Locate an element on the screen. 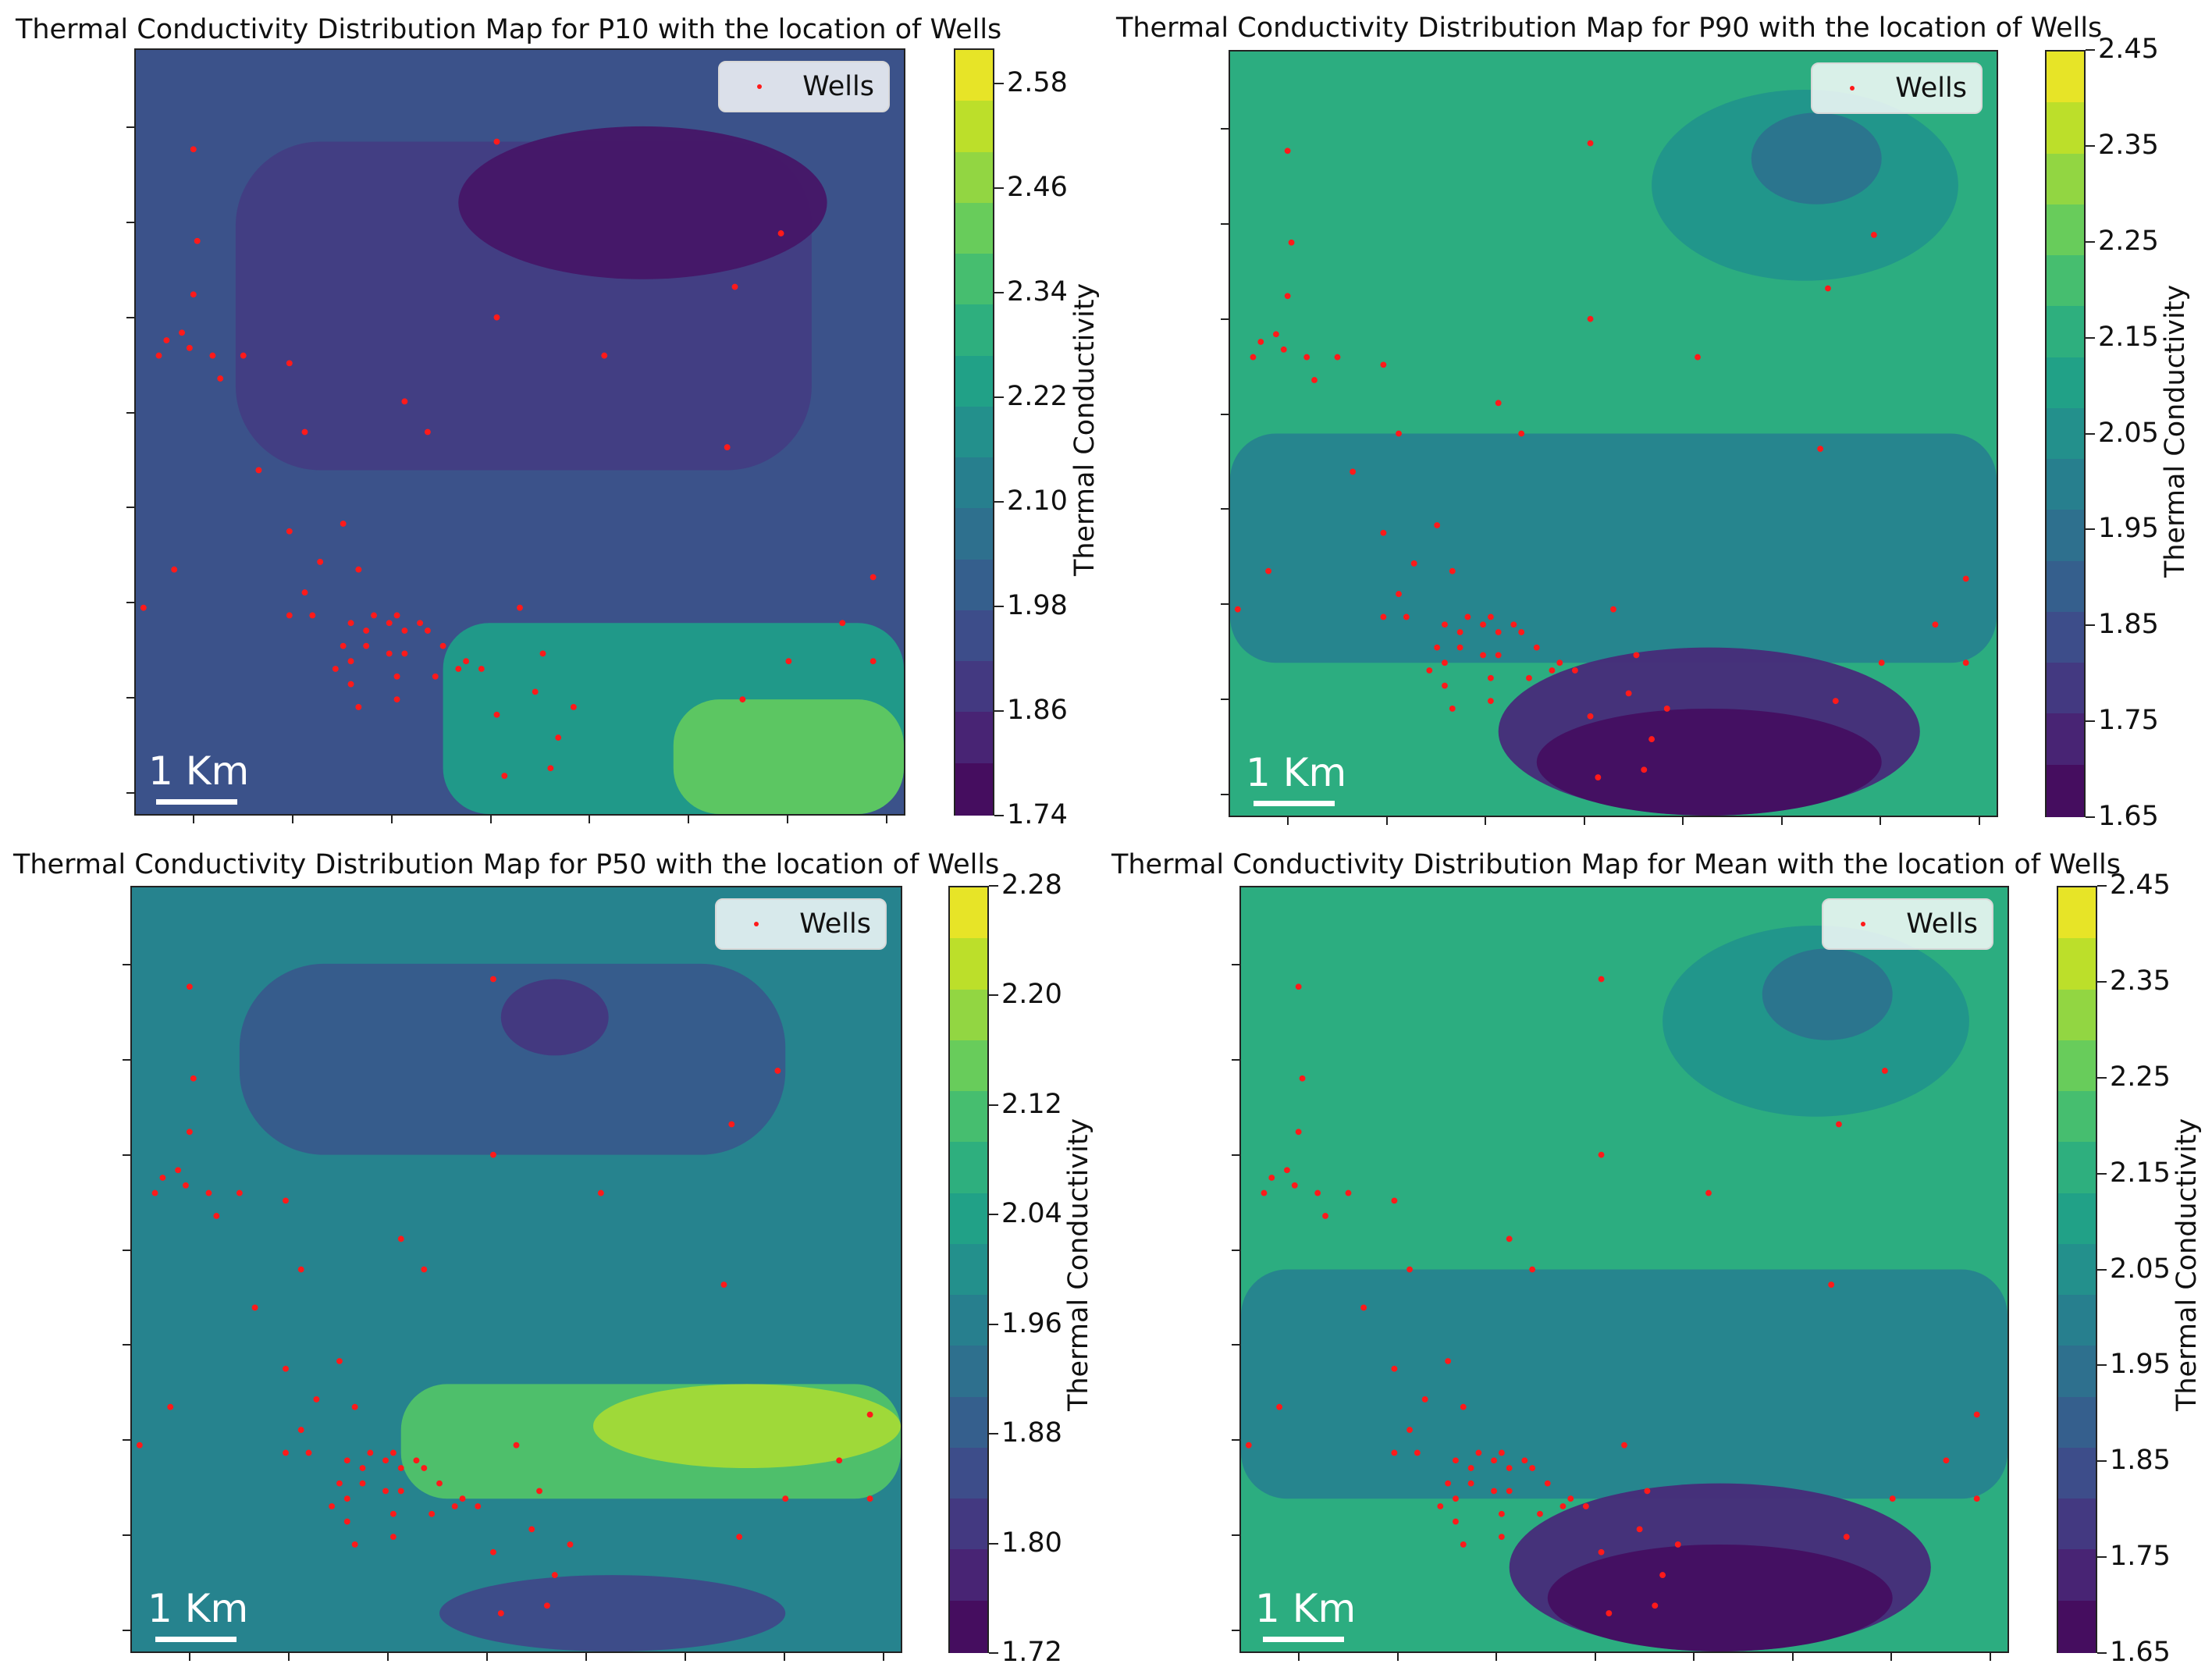 This screenshot has height=1678, width=2212. colorbar is located at coordinates (2066, 433).